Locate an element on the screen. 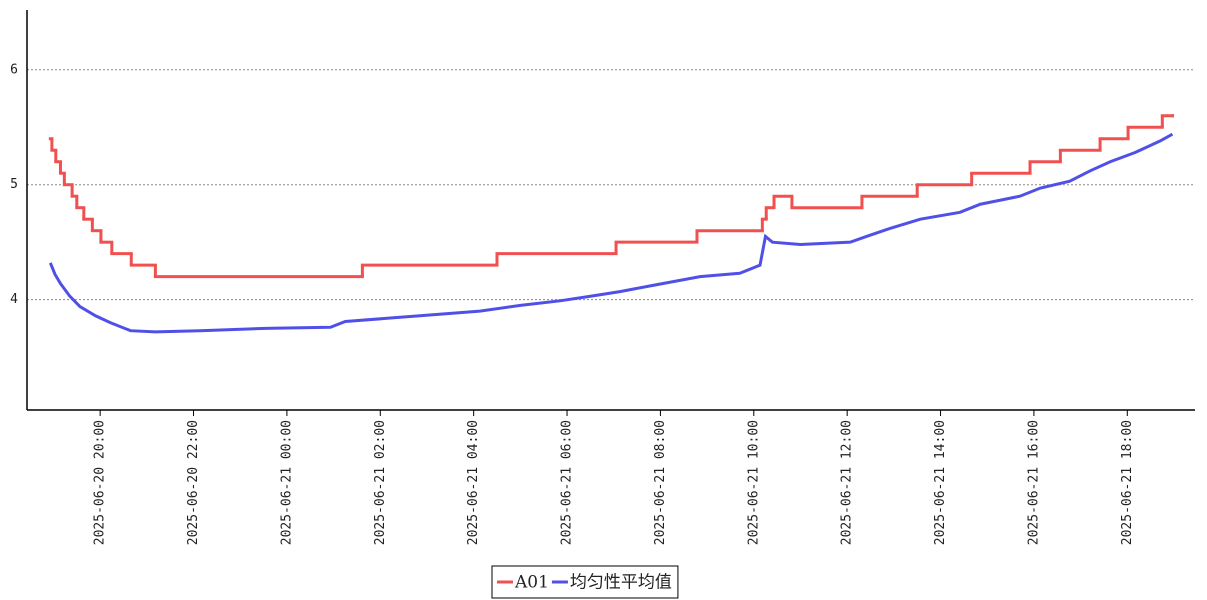 Image resolution: width=1207 pixels, height=600 pixels. x-tick-label: 2025-06-20 22:00 is located at coordinates (193, 482).